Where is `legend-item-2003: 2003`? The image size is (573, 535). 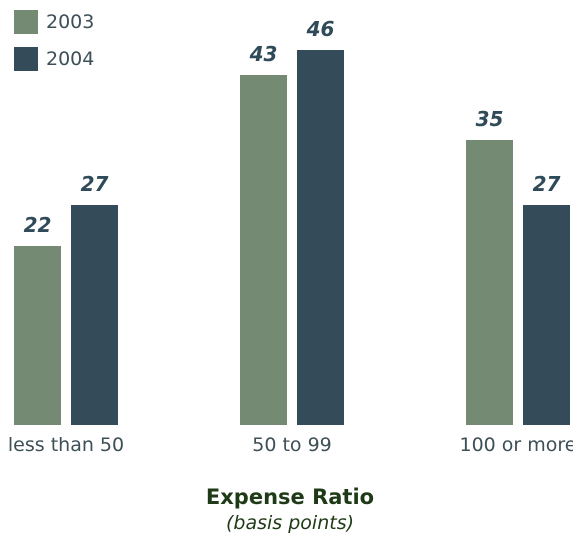 legend-item-2003: 2003 is located at coordinates (54, 22).